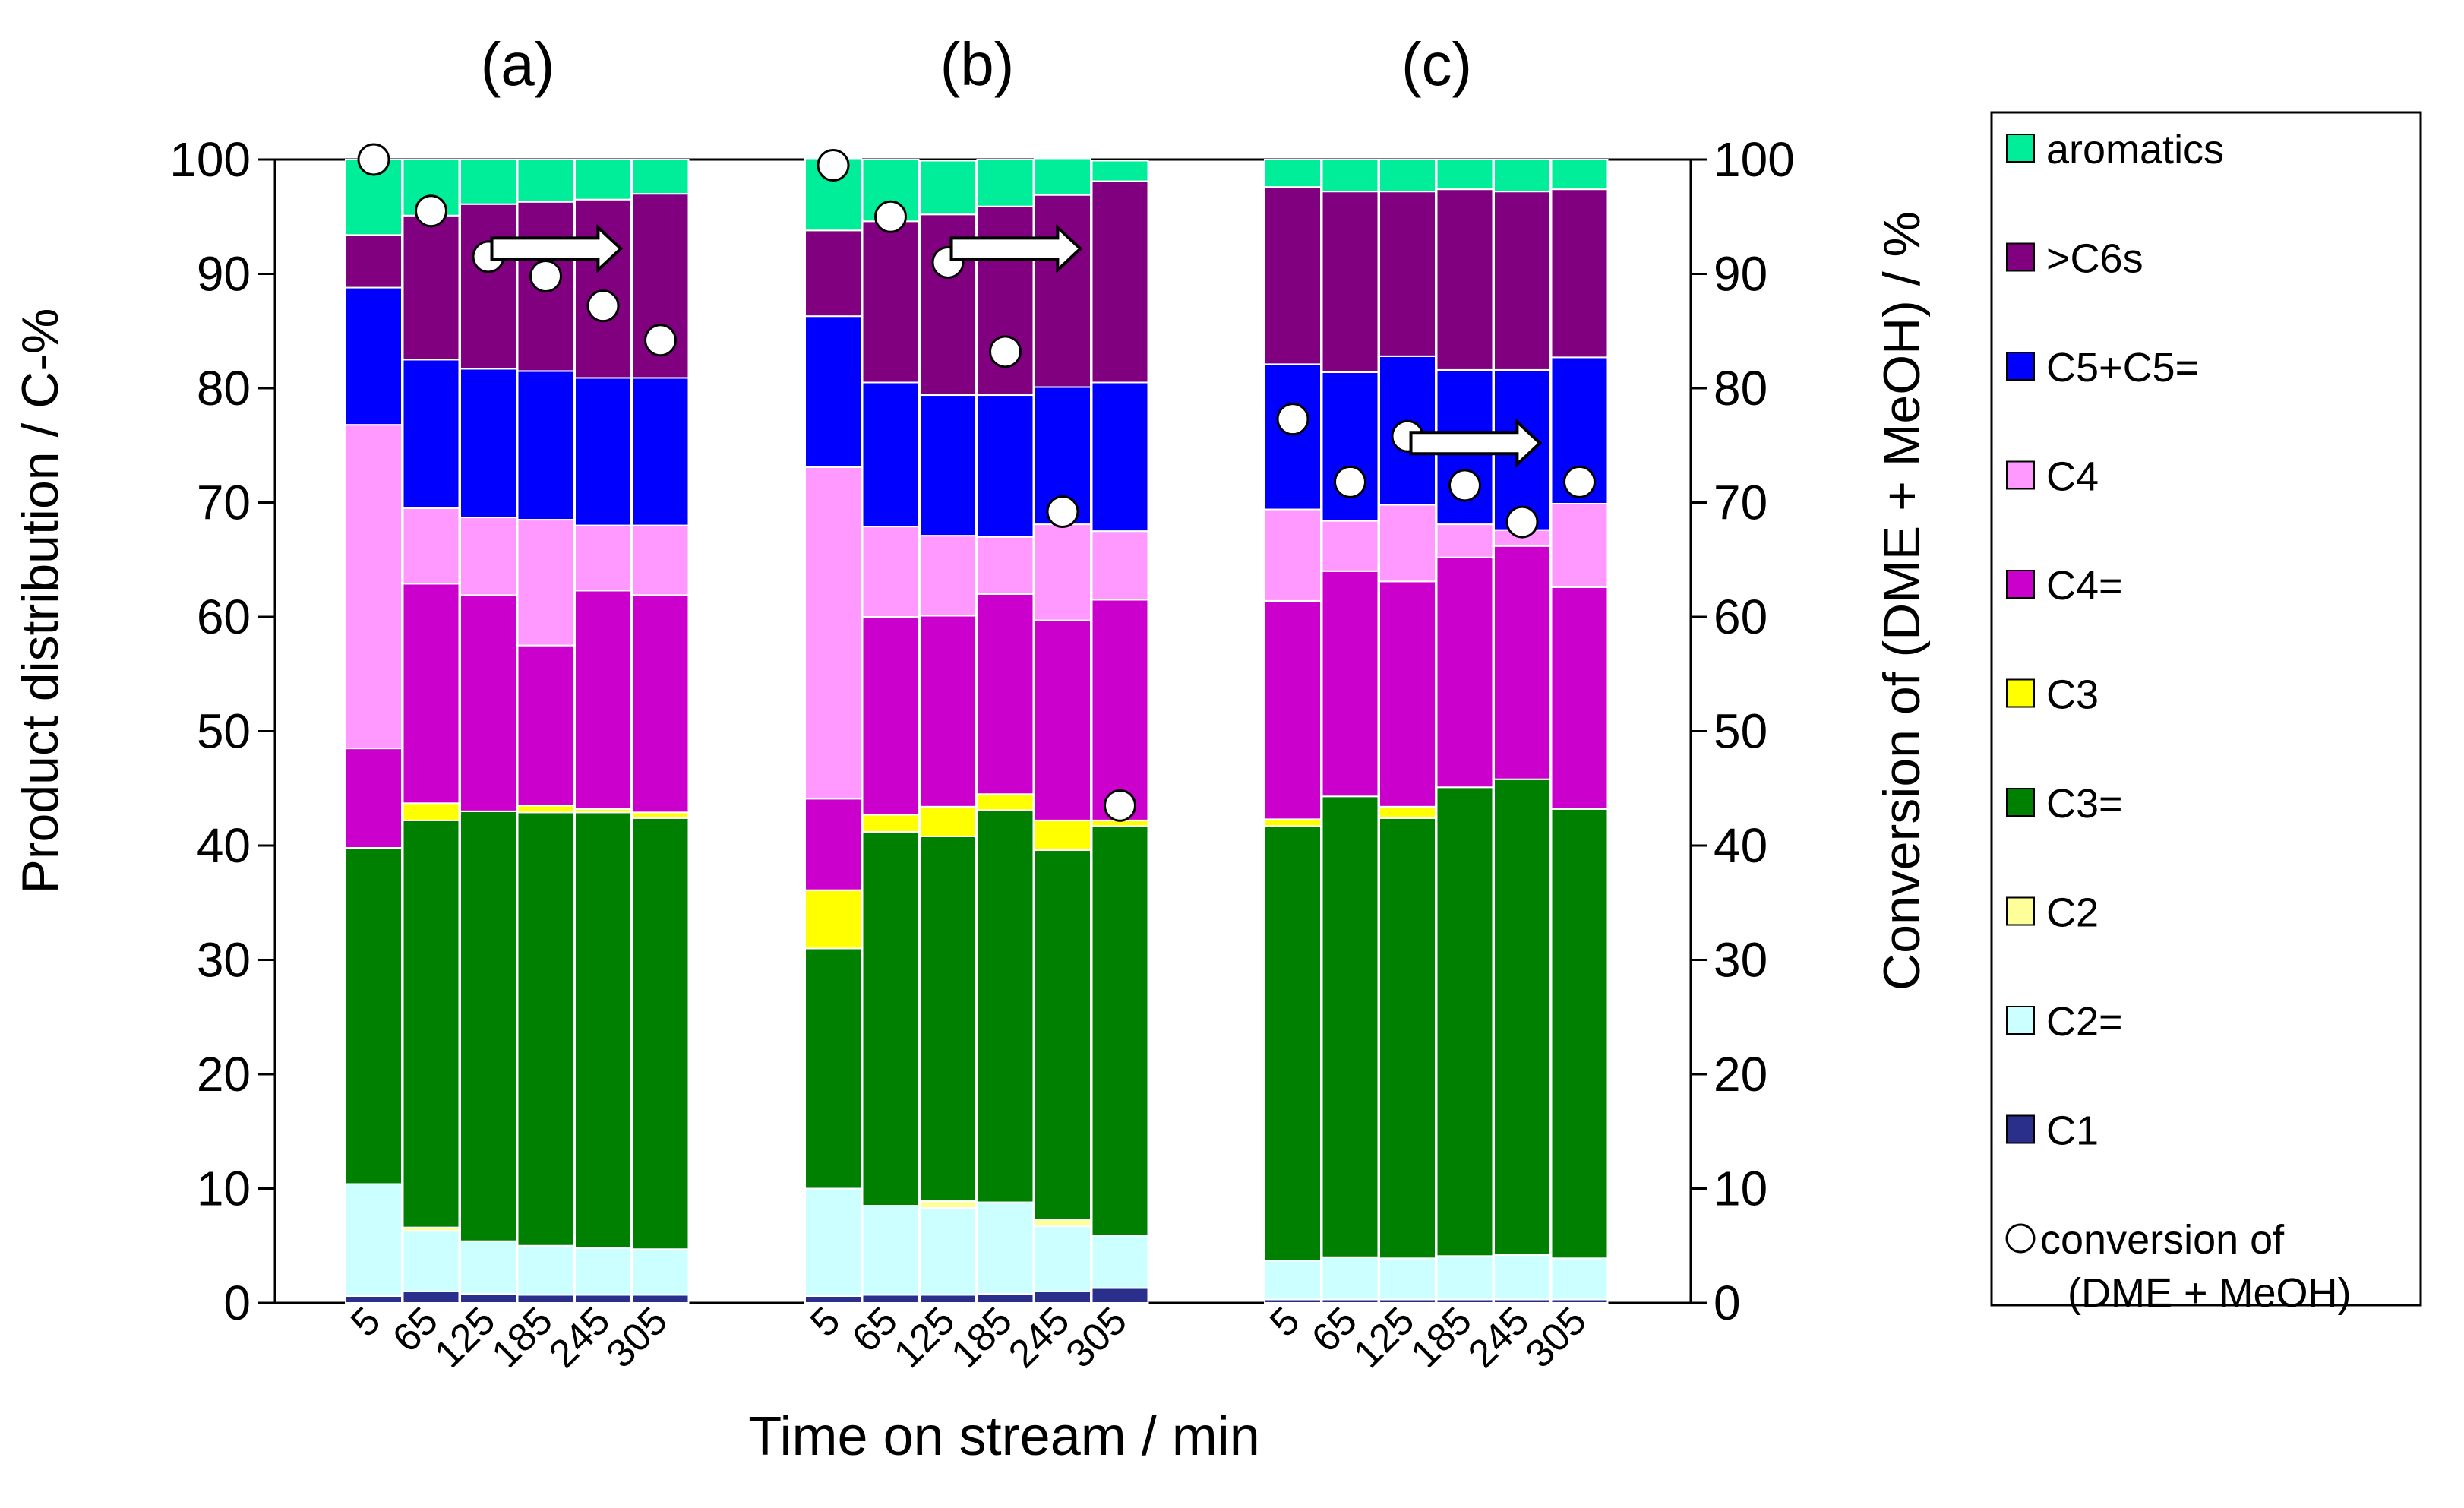  Describe the element at coordinates (977, 64) in the screenshot. I see `panel-label: (b)` at that location.